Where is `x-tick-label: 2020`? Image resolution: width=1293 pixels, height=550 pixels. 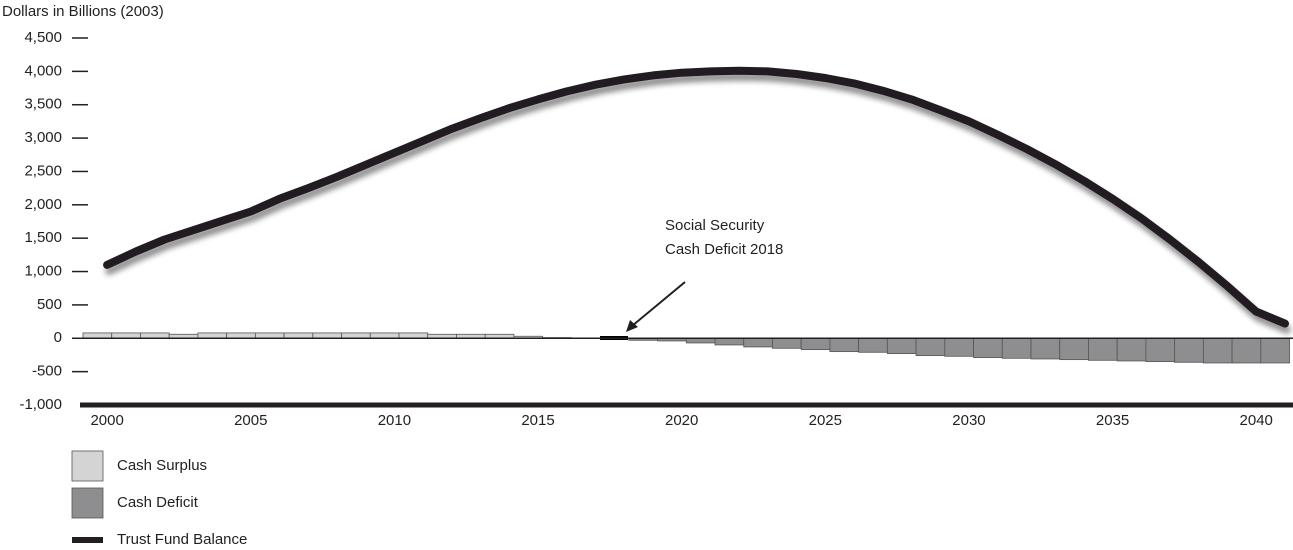 x-tick-label: 2020 is located at coordinates (681, 420).